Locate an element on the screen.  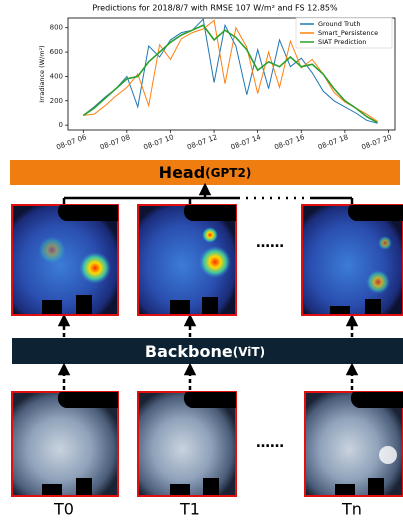
frame-label: T1 is located at coordinates (189, 509).